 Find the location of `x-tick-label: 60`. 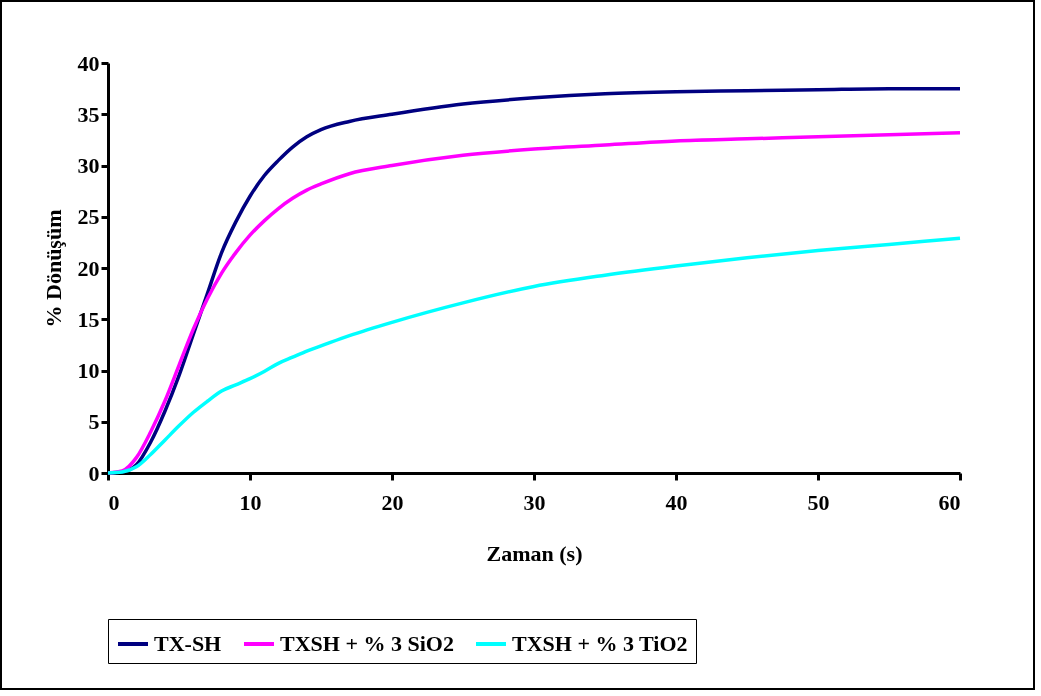

x-tick-label: 60 is located at coordinates (949, 502).